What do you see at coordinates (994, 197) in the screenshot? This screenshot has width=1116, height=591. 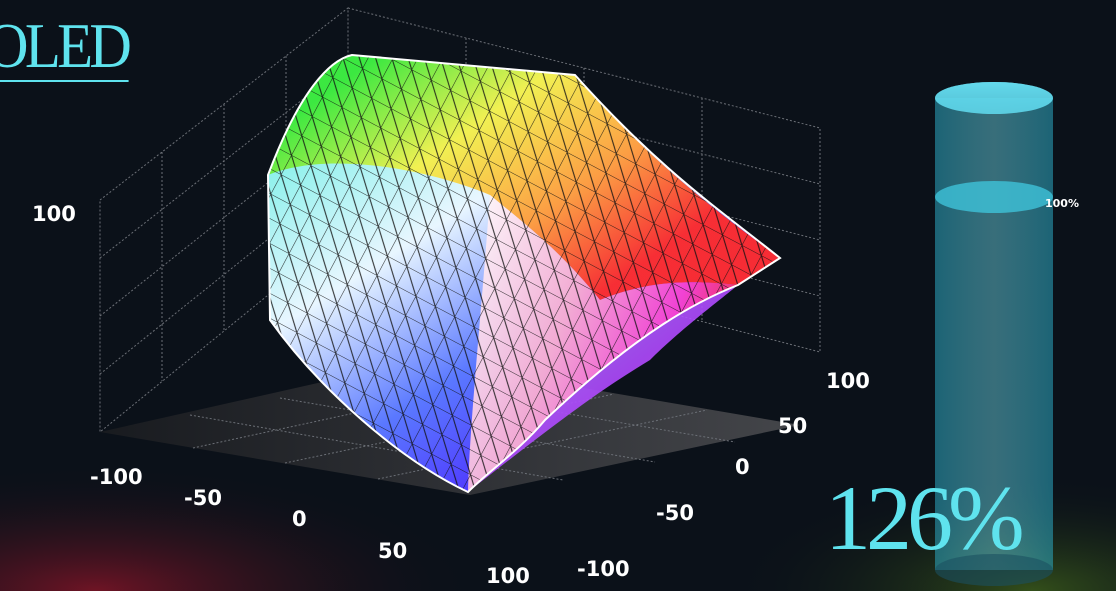 I see `gauge-reference-level` at bounding box center [994, 197].